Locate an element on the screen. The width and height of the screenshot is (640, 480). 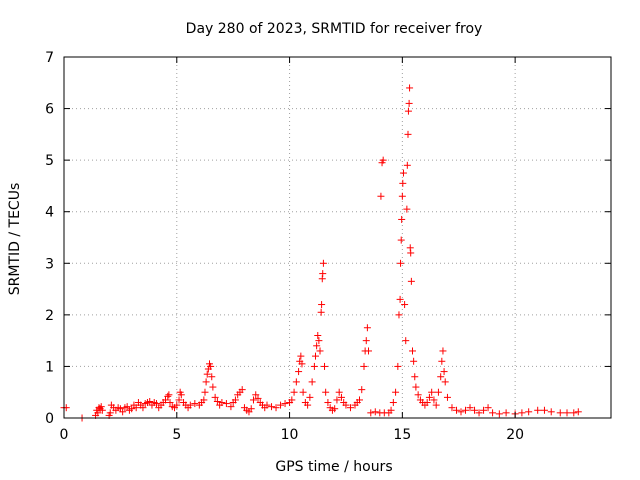
x-tick-label: 15 is located at coordinates (402, 435).